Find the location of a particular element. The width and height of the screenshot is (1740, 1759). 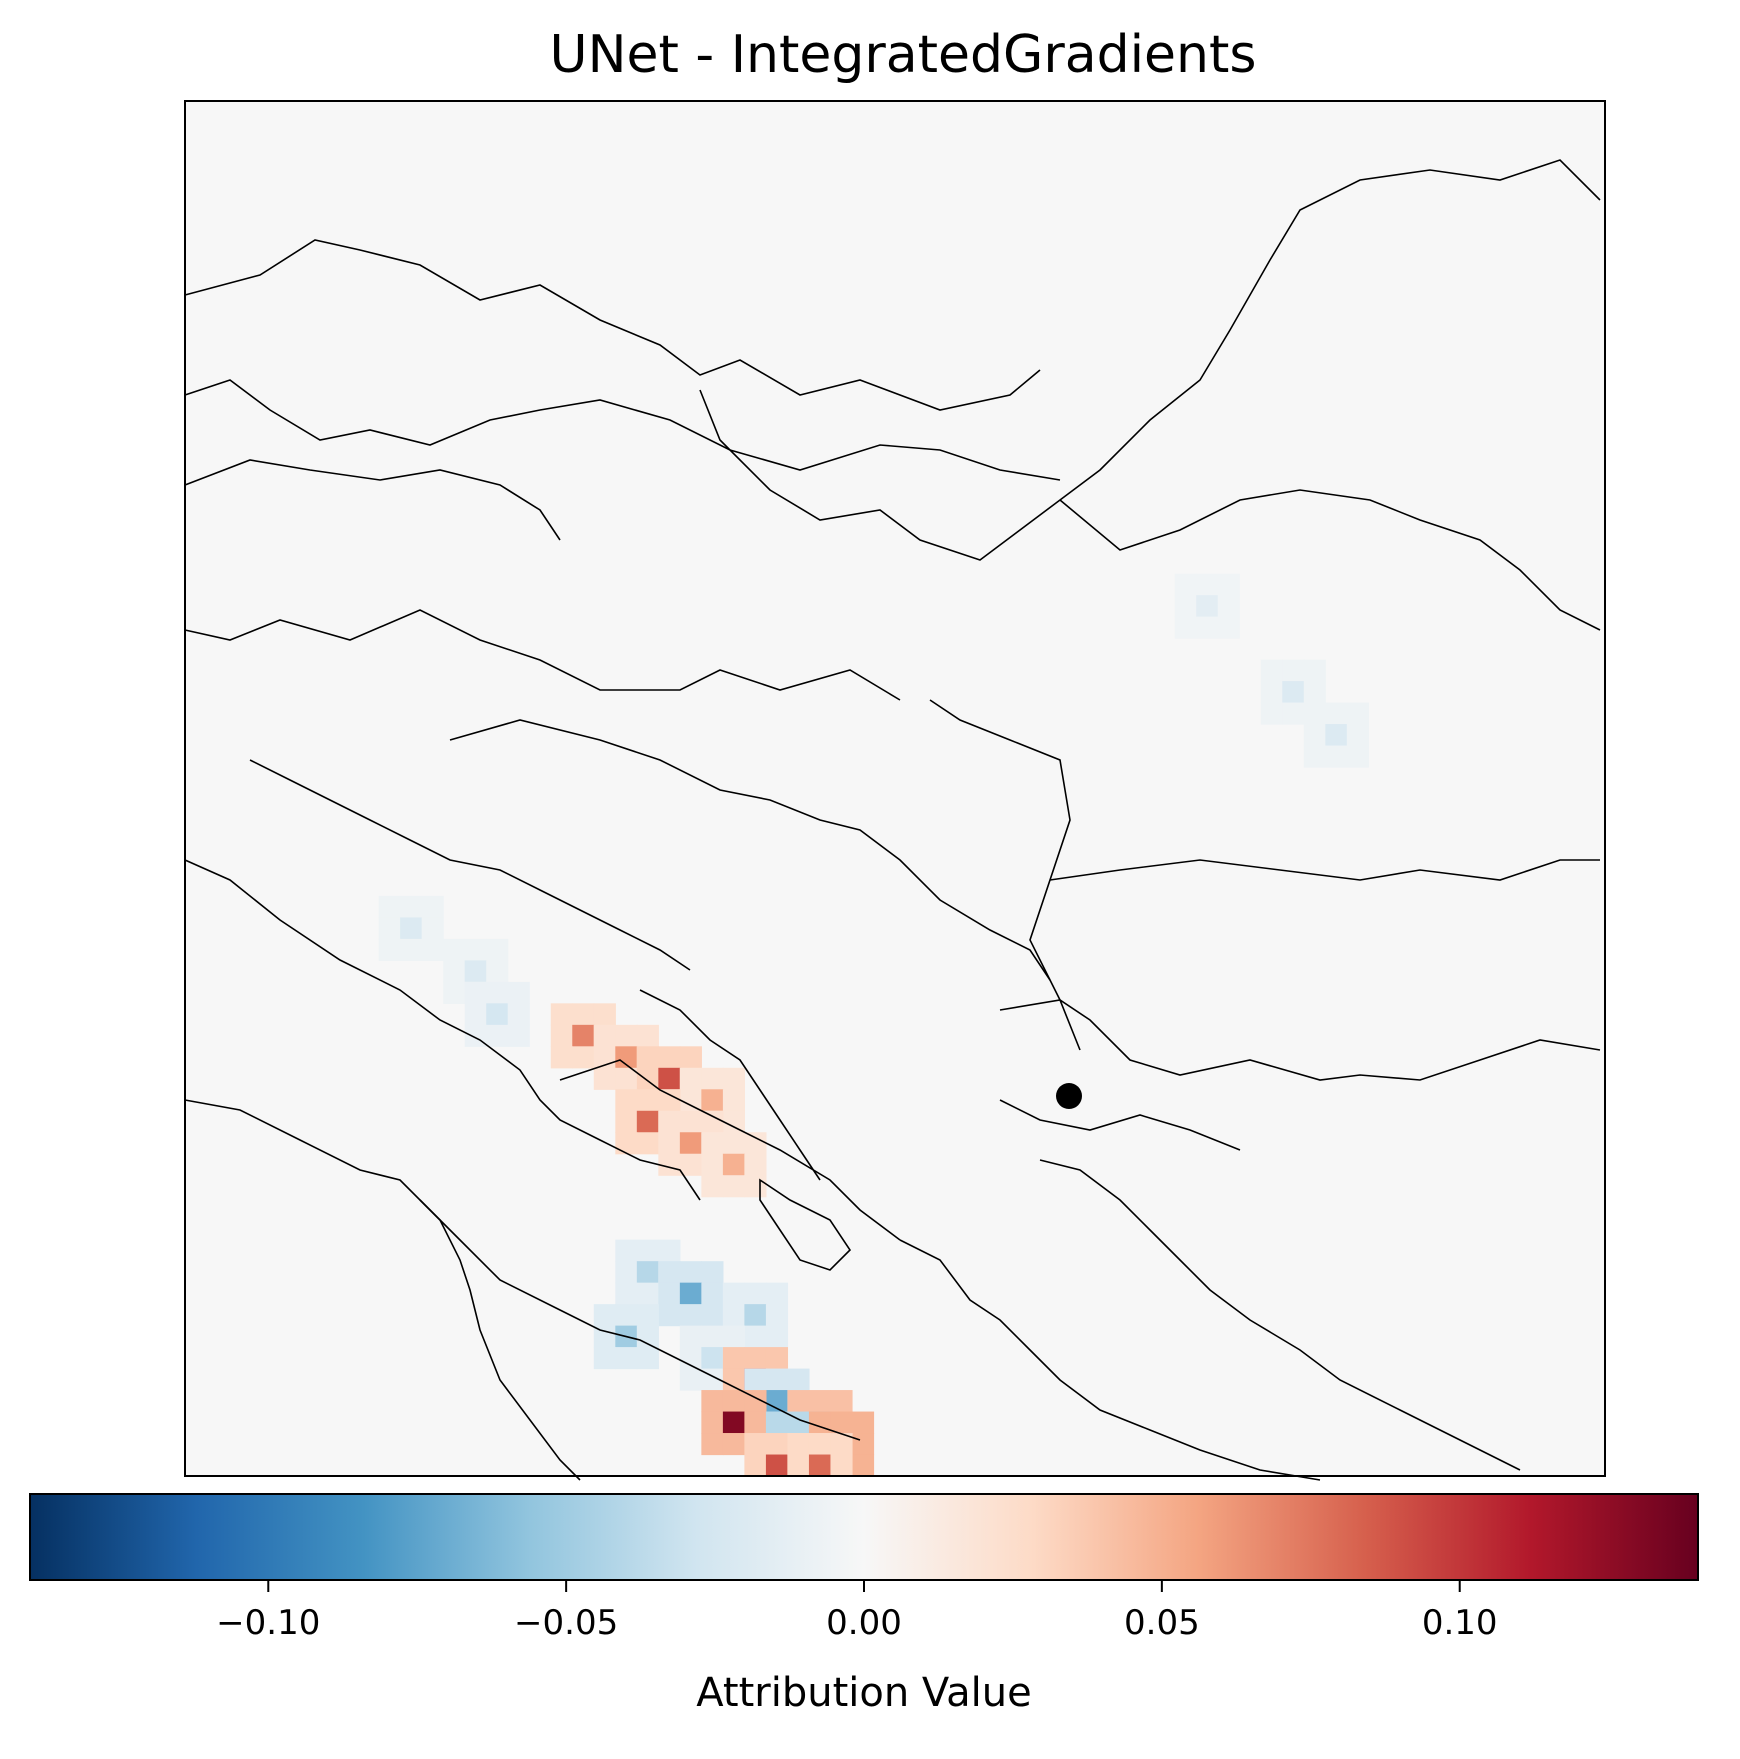

colorbar-tick-label: 0.10 is located at coordinates (1460, 1623).